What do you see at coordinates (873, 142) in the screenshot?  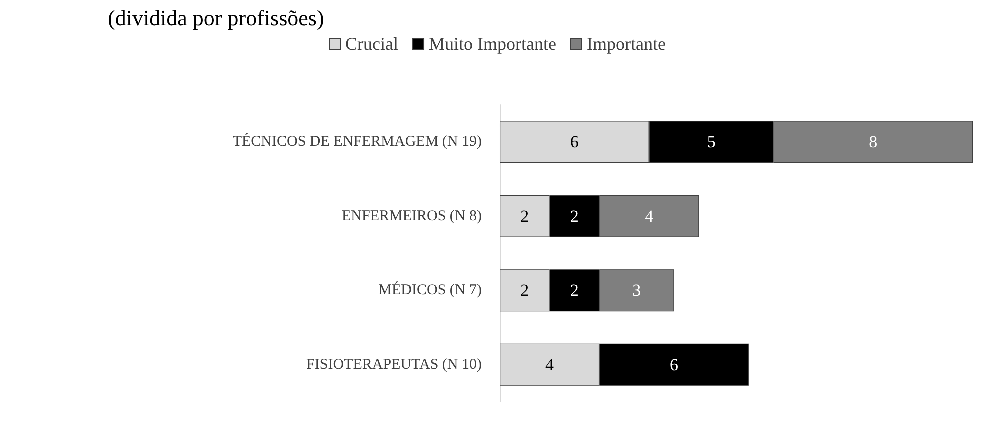 I see `data-label: 8` at bounding box center [873, 142].